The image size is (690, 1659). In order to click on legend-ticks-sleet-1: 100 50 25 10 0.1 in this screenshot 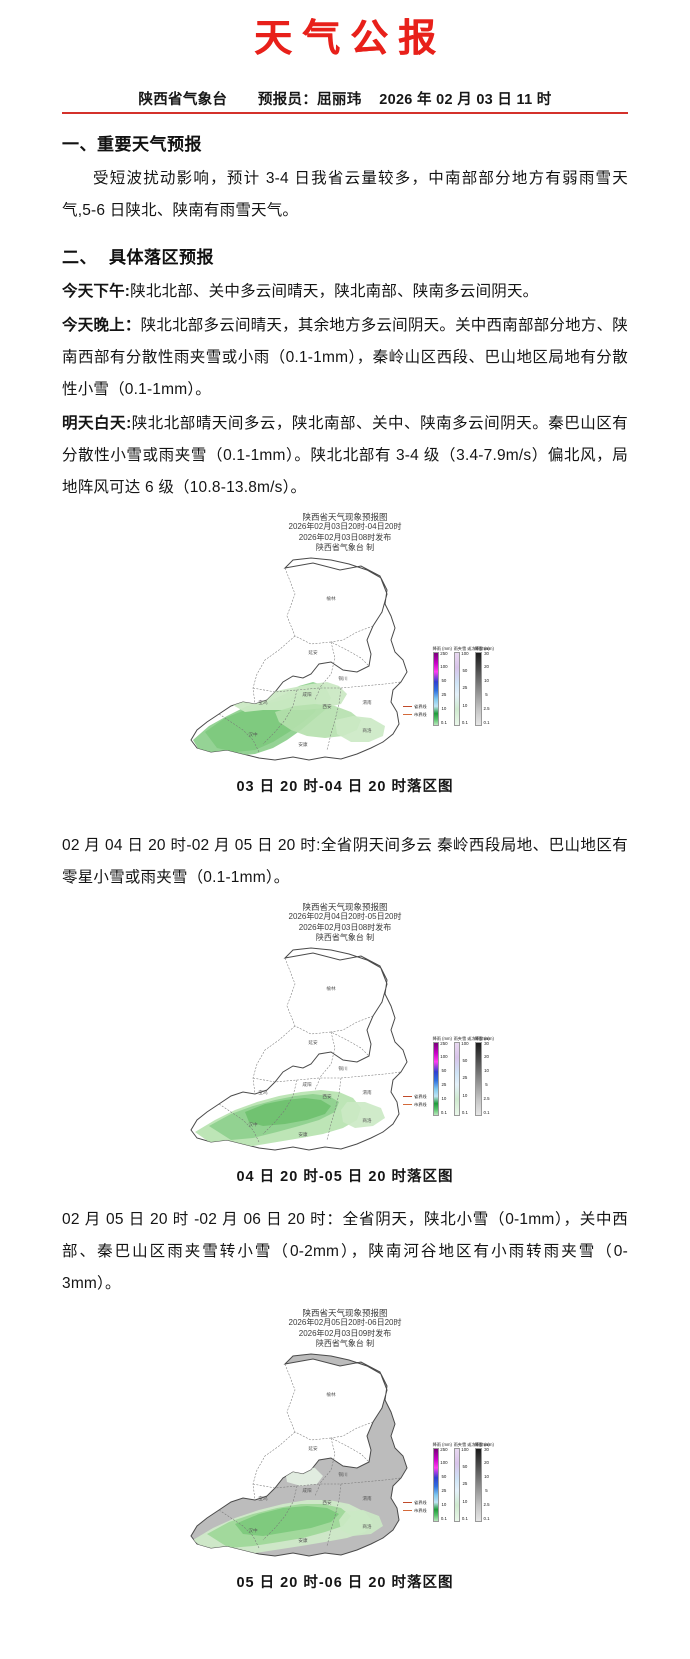, I will do `click(465, 687)`.